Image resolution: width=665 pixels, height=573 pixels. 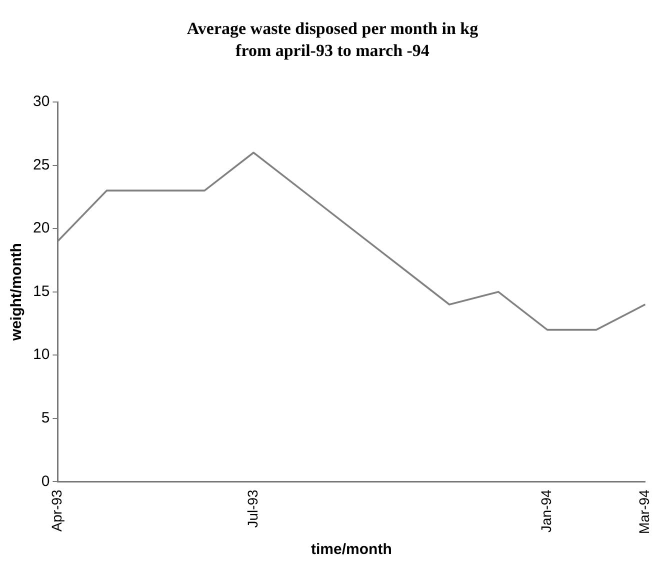 I want to click on y-tick-label: 30, so click(x=41, y=101).